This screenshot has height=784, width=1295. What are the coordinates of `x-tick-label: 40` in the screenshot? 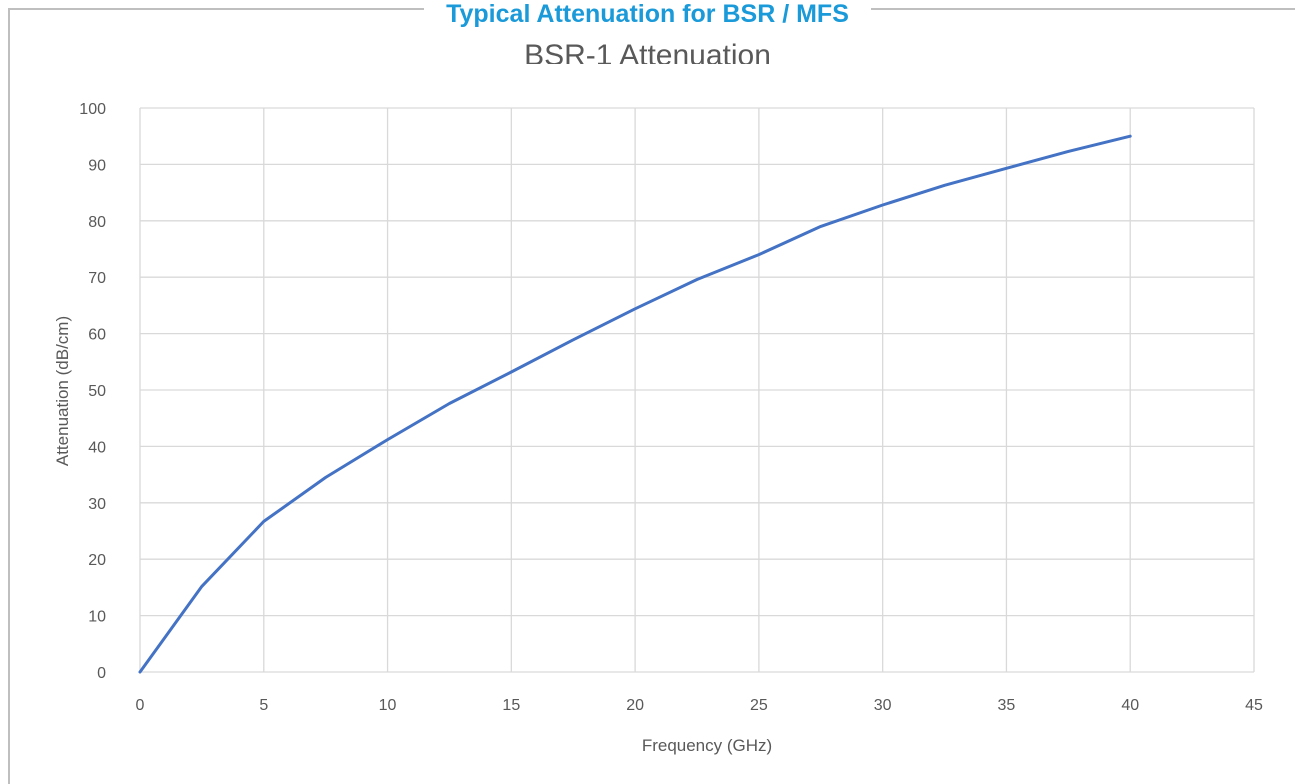 It's located at (1130, 705).